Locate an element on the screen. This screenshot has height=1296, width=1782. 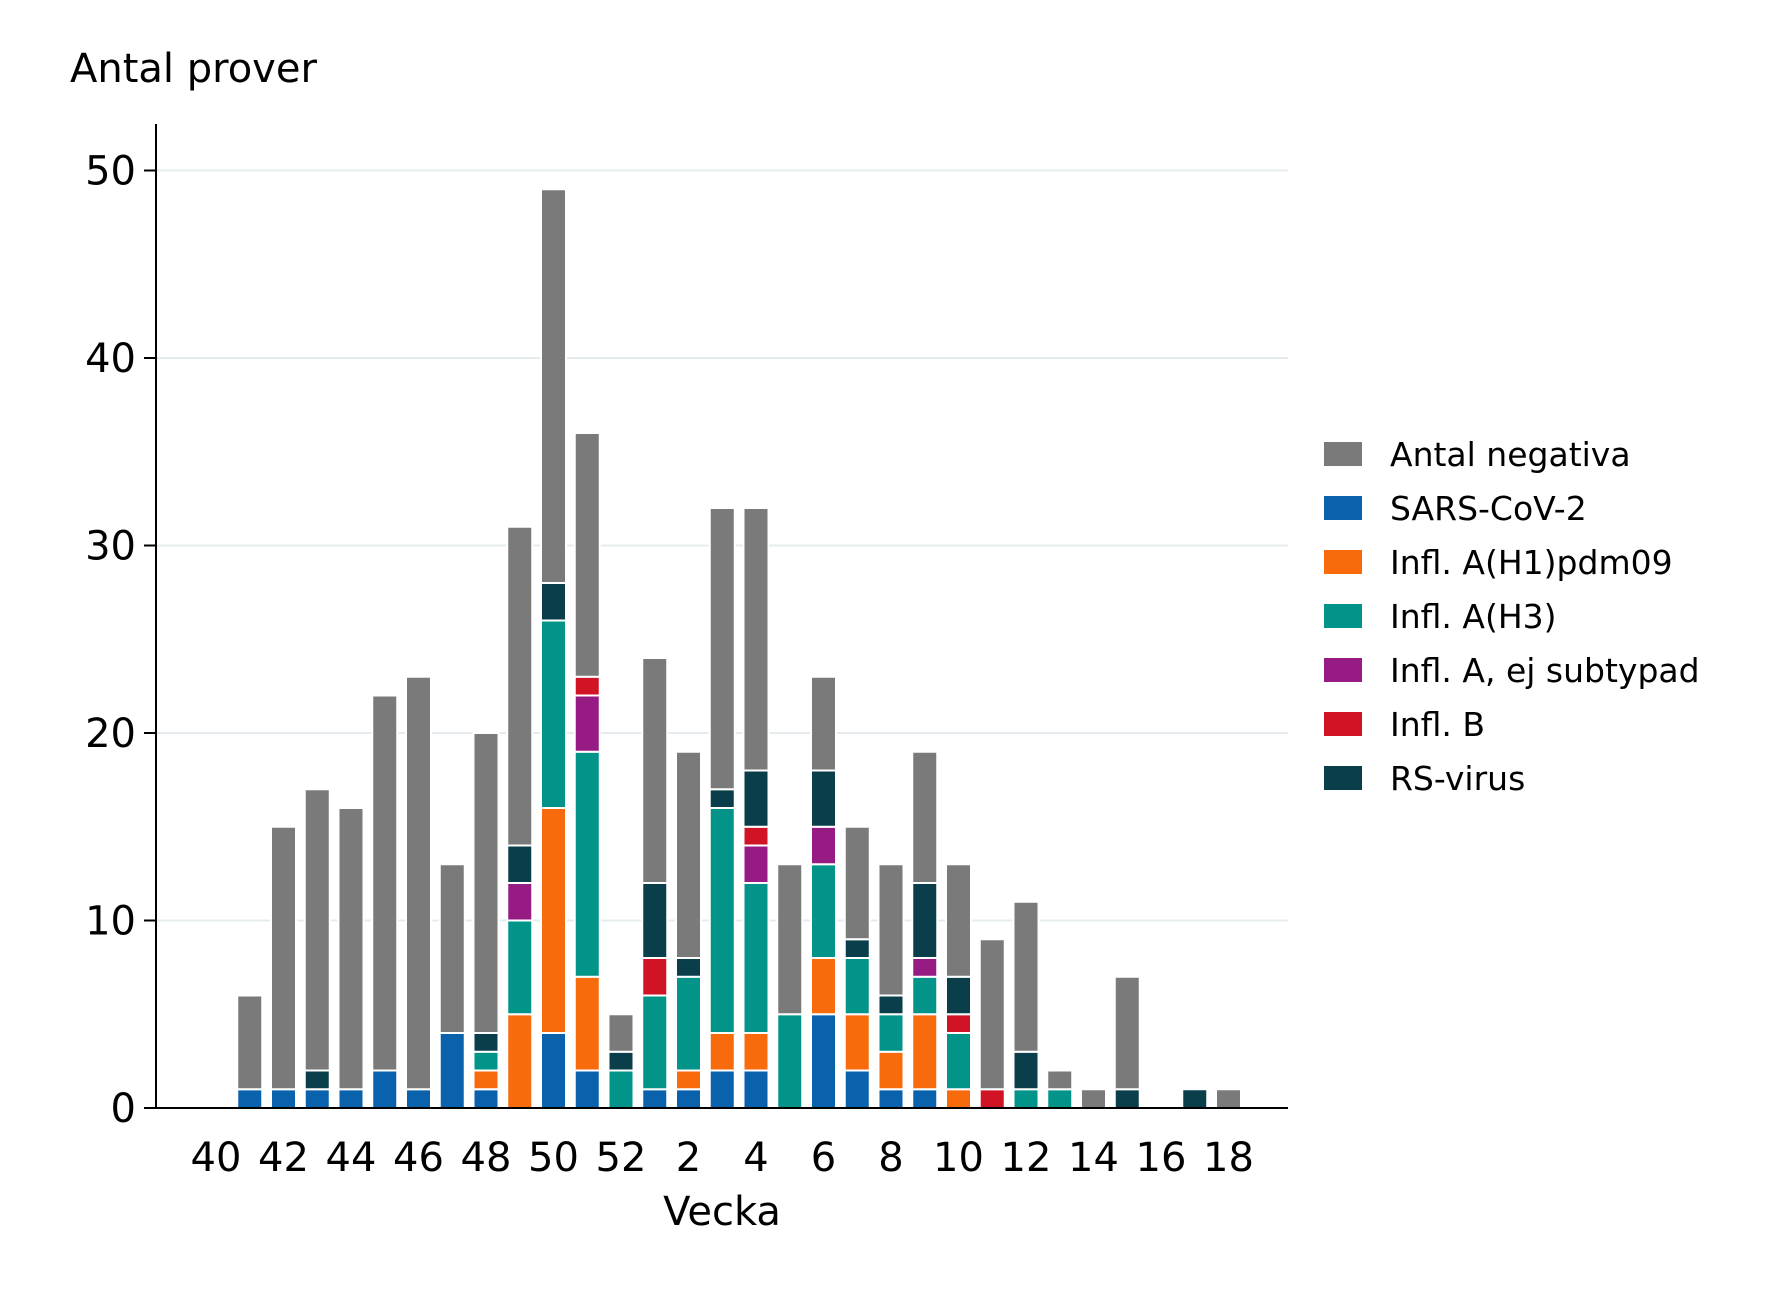
legend-item: RS-virus is located at coordinates (1424, 778).